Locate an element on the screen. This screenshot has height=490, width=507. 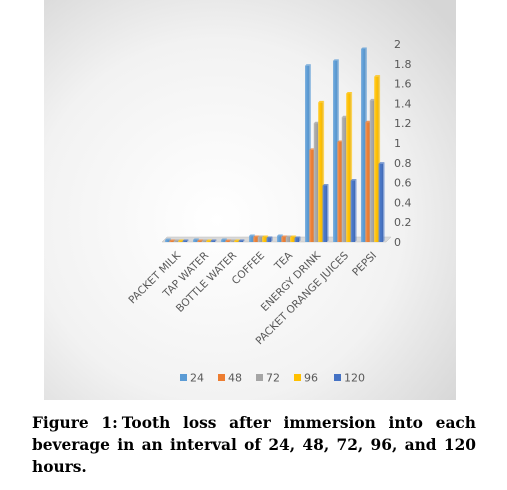
legend-item: 72 is located at coordinates (268, 378).